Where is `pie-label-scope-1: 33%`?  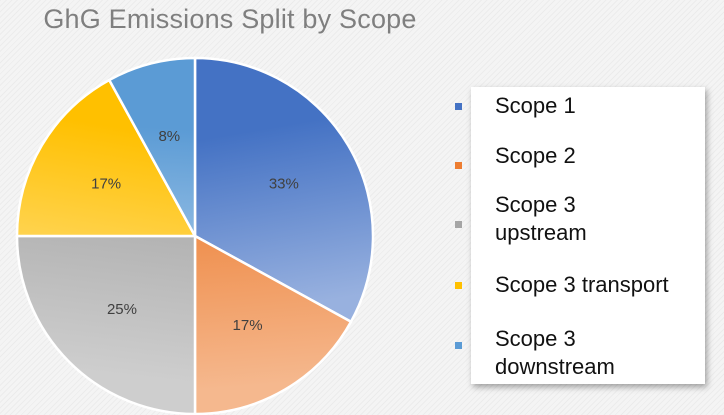 pie-label-scope-1: 33% is located at coordinates (284, 183).